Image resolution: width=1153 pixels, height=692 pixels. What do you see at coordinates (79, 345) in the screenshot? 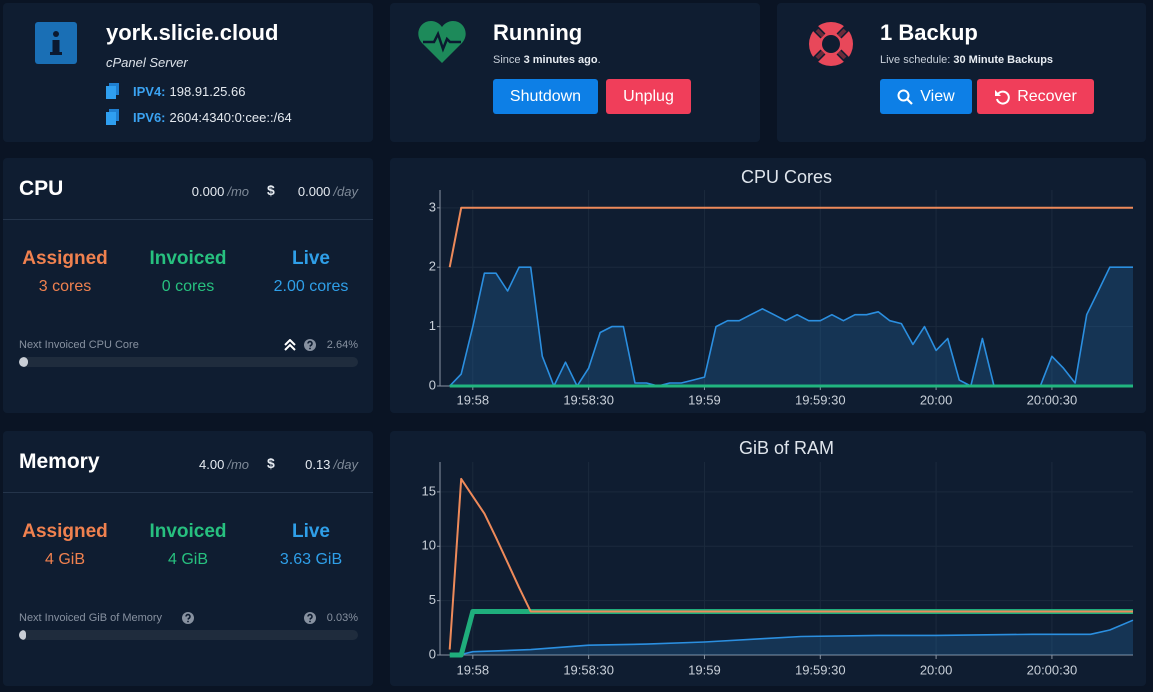
I see `progress-label: Next Invoiced CPU Core` at bounding box center [79, 345].